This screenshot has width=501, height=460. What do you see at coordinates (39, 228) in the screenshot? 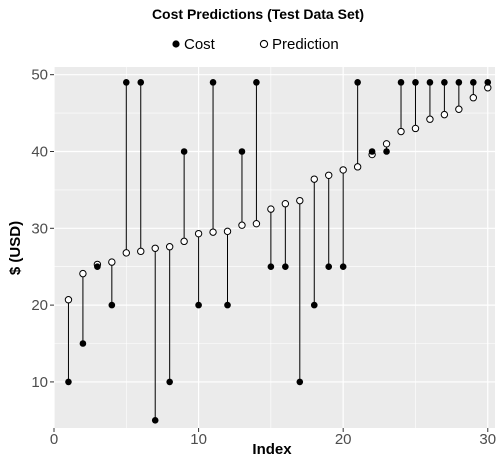
I see `y-tick-label: 30` at bounding box center [39, 228].